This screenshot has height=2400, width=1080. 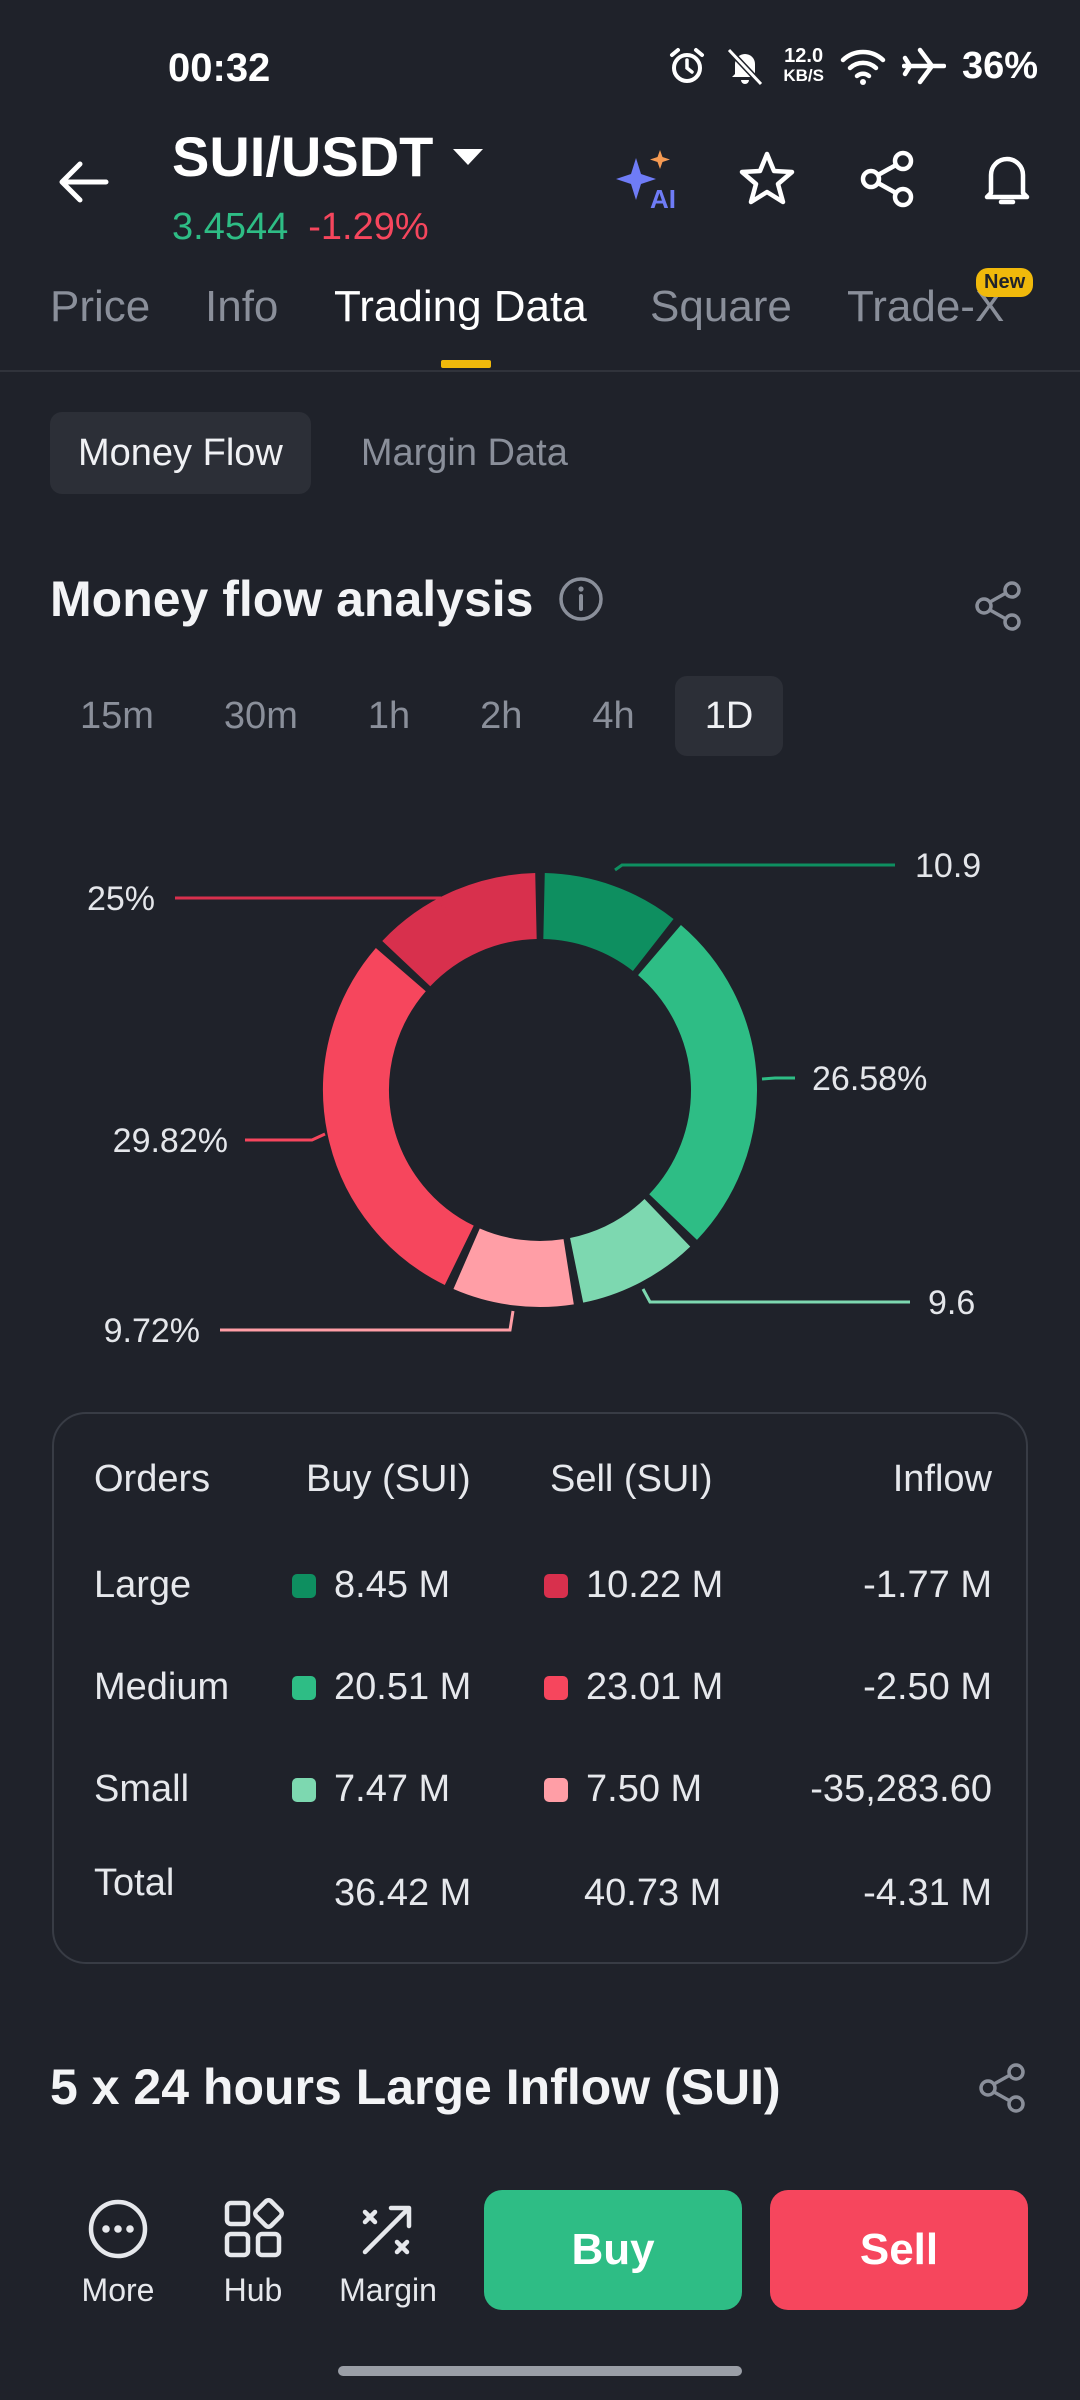 I want to click on pair-selector: SUI/USDT, so click(x=328, y=156).